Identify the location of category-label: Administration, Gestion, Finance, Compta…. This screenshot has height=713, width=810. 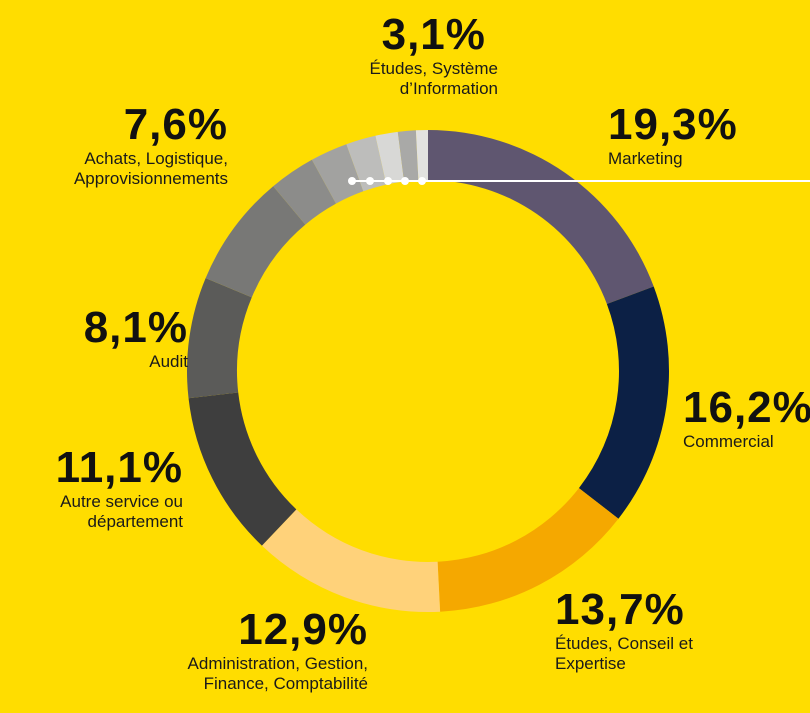
(277, 673).